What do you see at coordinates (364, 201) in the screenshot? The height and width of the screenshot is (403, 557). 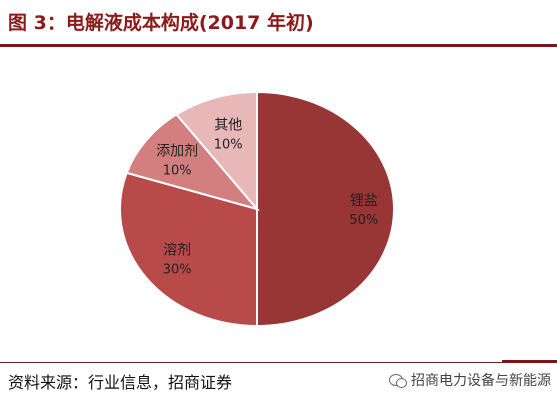 I see `slice-name-label: 锂盐` at bounding box center [364, 201].